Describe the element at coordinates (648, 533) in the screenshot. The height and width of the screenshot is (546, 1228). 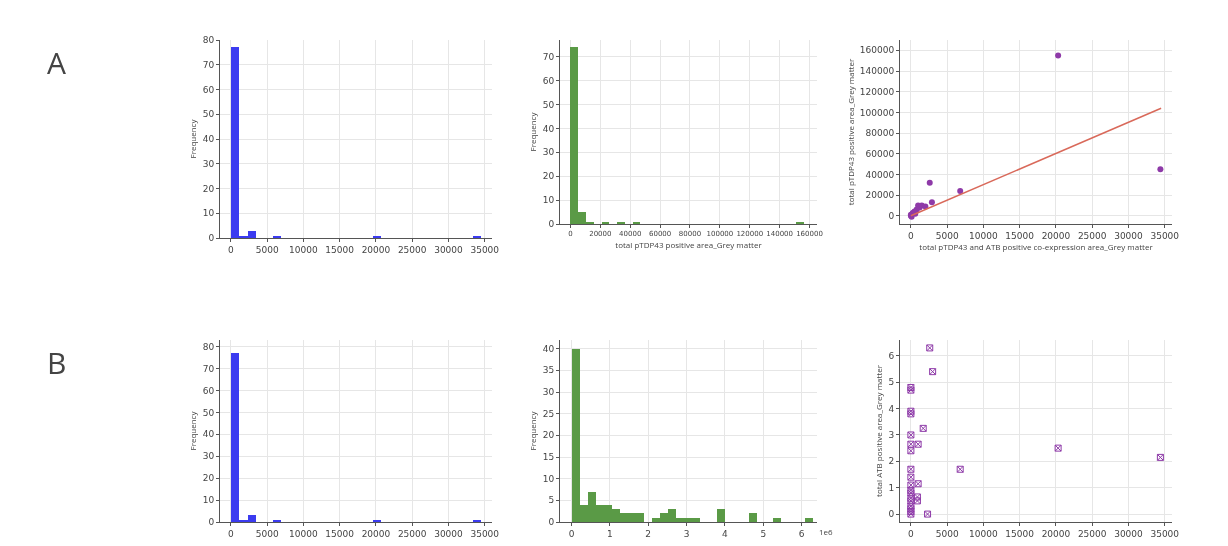
I see `x-tick-label: 2` at that location.